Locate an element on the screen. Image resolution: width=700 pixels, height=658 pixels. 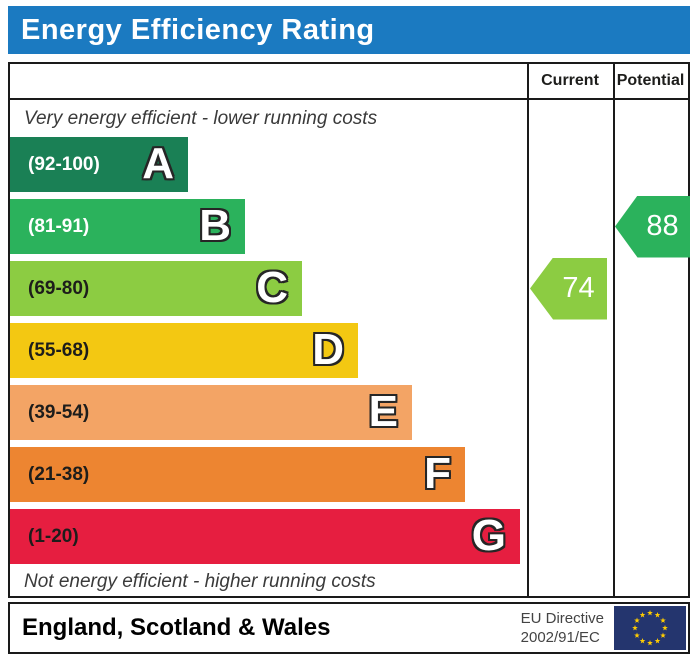
eu-directive-line1: EU Directive is located at coordinates (562, 618).